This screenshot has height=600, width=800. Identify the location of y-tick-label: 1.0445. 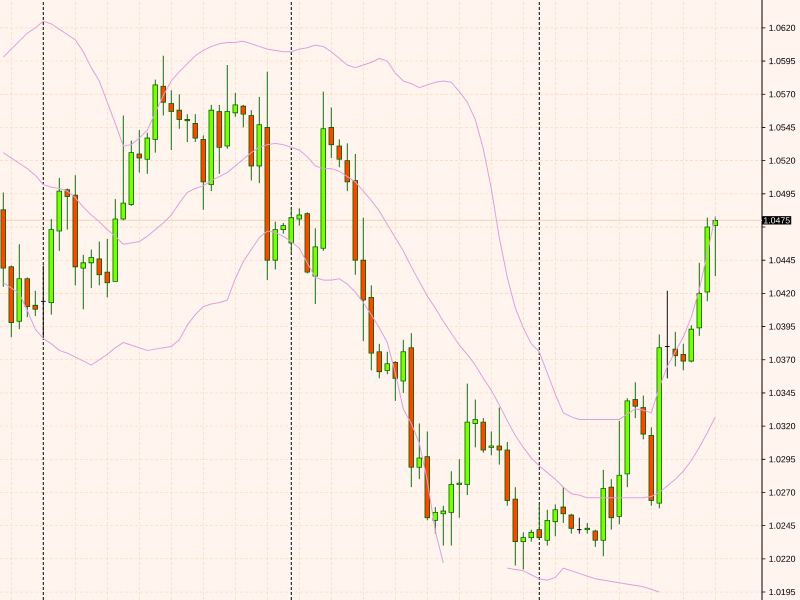
(782, 260).